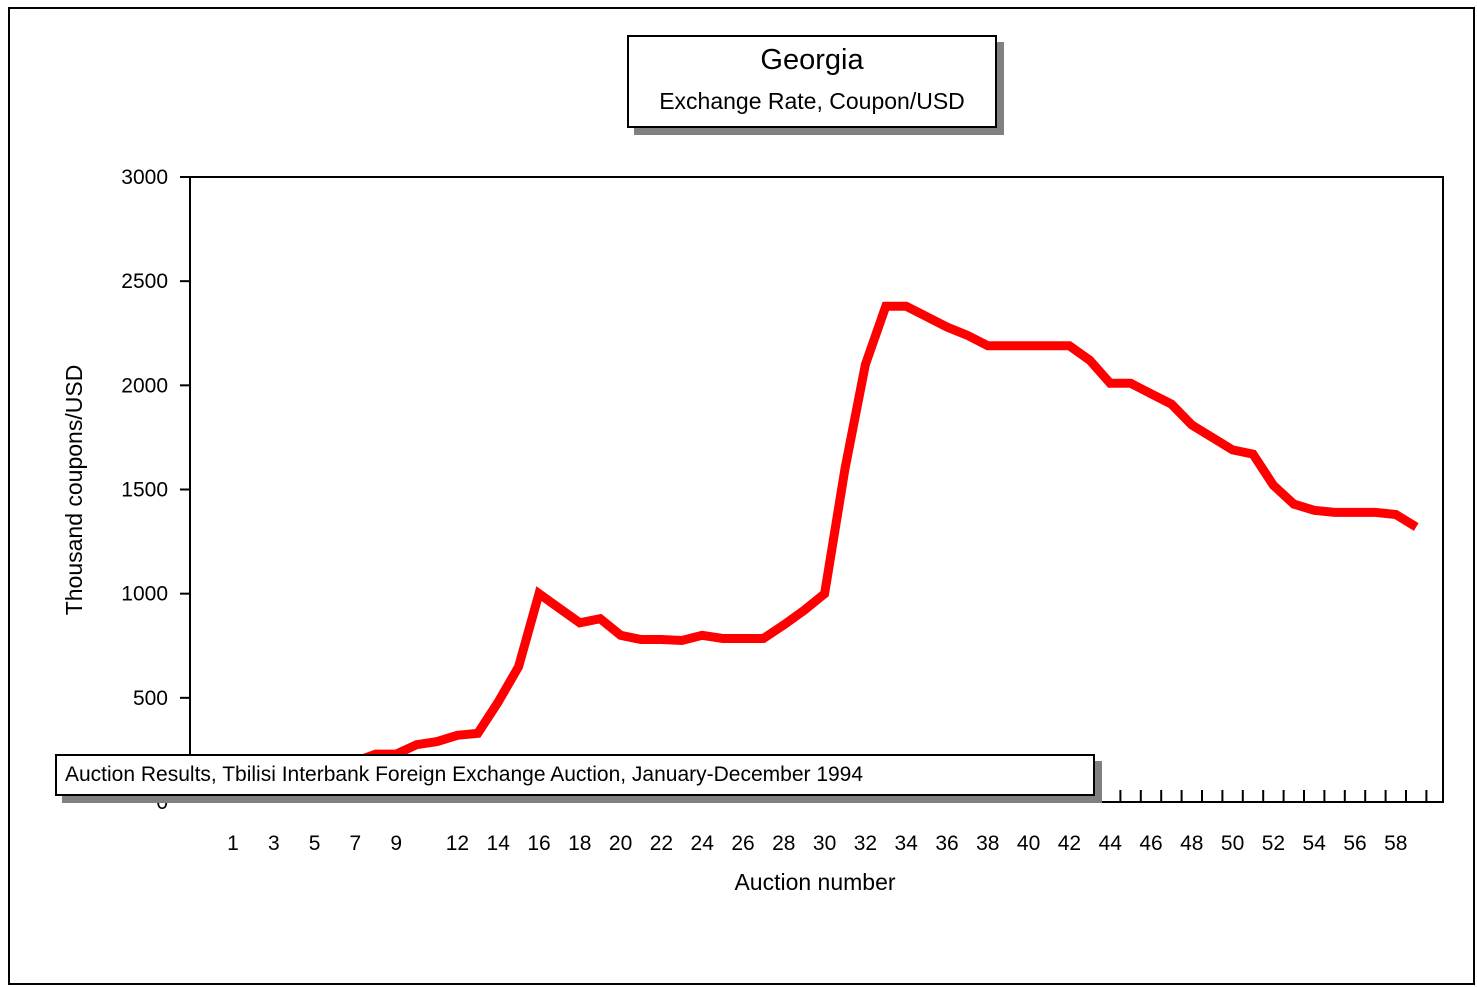 This screenshot has width=1477, height=987. I want to click on chart-subtitle: Exchange Rate, Coupon/USD, so click(812, 101).